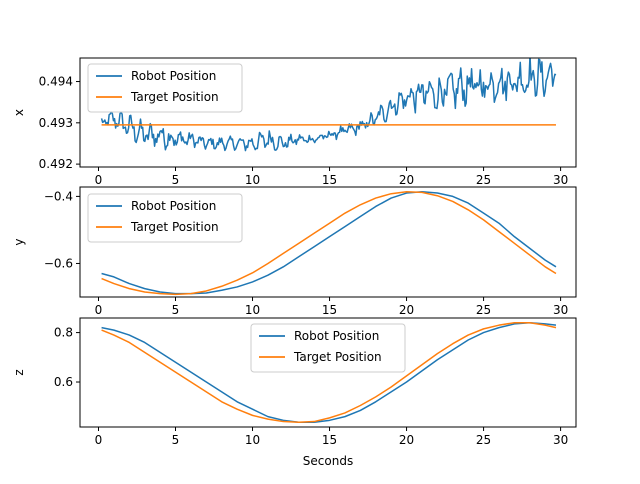 Image resolution: width=640 pixels, height=484 pixels. What do you see at coordinates (58, 263) in the screenshot?
I see `y-tick-label: −0.6` at bounding box center [58, 263].